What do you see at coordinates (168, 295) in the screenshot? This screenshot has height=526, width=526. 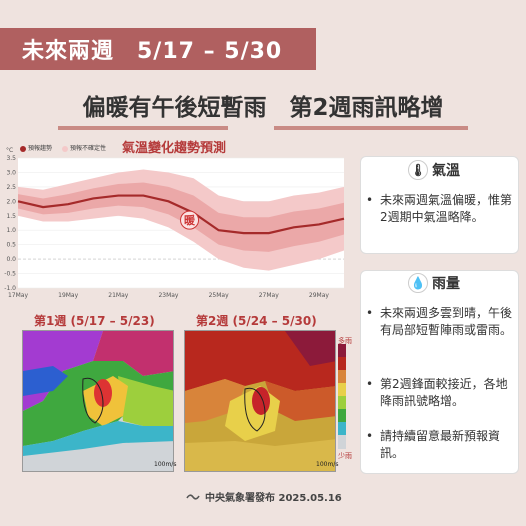 I see `x-tick-label: 23May` at bounding box center [168, 295].